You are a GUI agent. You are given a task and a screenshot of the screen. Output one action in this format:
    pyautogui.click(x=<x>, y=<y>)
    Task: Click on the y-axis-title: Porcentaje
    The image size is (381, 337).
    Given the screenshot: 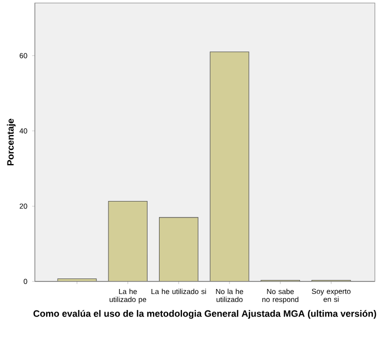 What is the action you would take?
    pyautogui.click(x=11, y=142)
    